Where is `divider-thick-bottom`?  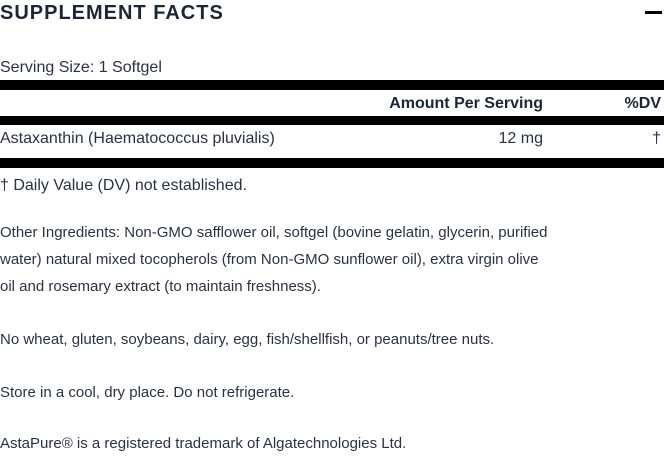
divider-thick-bottom is located at coordinates (332, 163).